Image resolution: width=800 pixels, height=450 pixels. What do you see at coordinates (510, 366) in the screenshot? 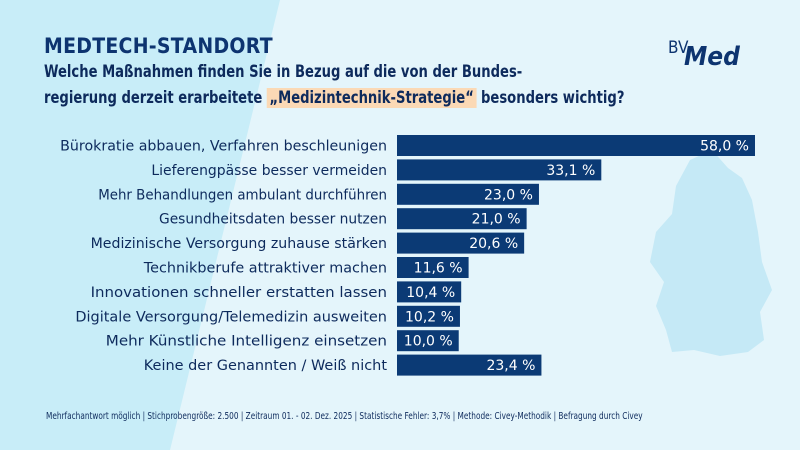
I see `value-label: 23,4 %` at bounding box center [510, 366].